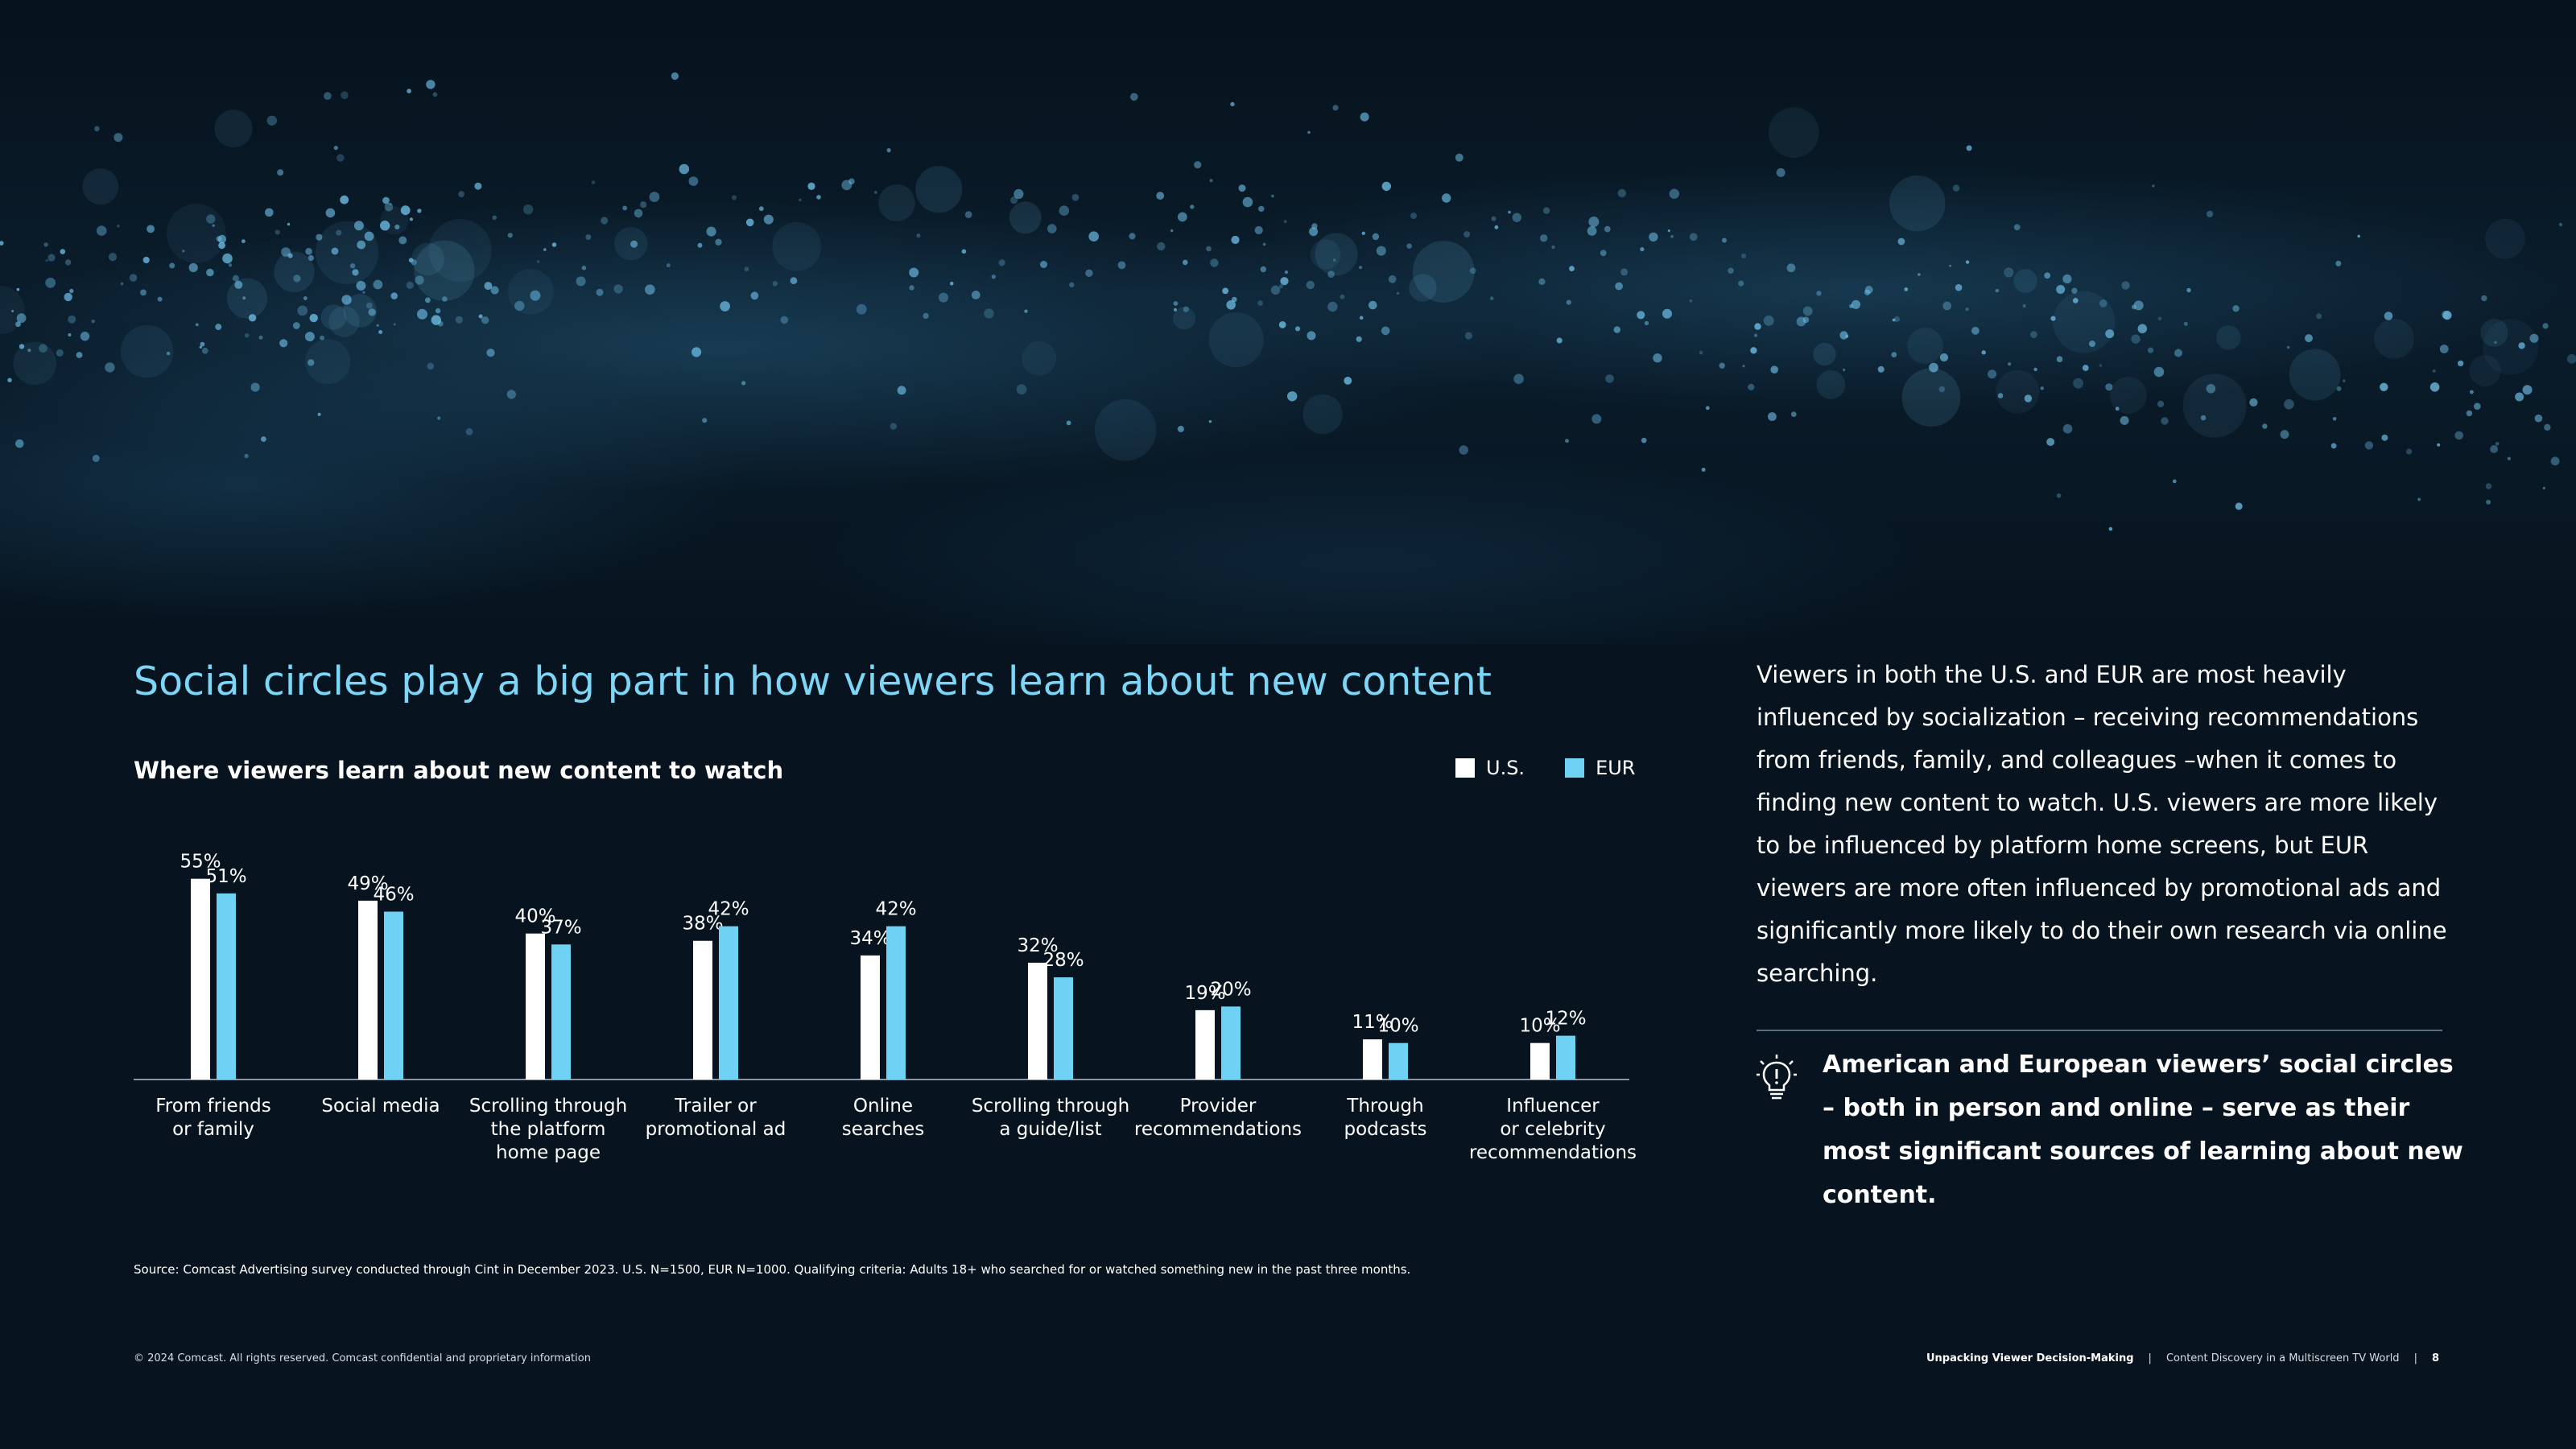 The height and width of the screenshot is (1449, 2576). I want to click on data-label: 11%, so click(1372, 1022).